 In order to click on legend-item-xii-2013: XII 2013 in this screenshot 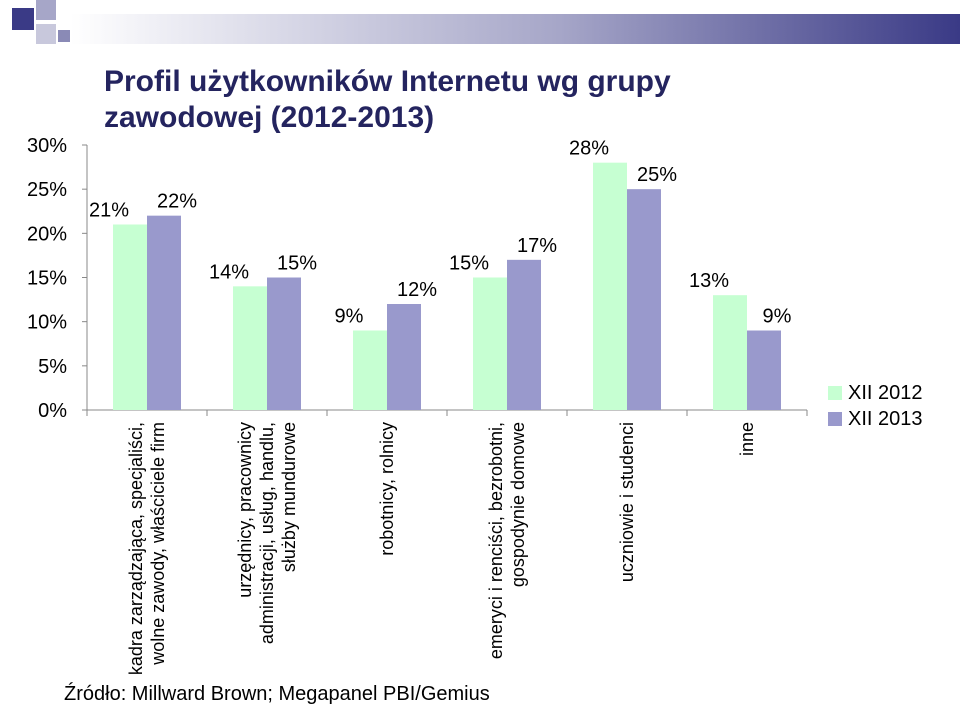, I will do `click(875, 419)`.